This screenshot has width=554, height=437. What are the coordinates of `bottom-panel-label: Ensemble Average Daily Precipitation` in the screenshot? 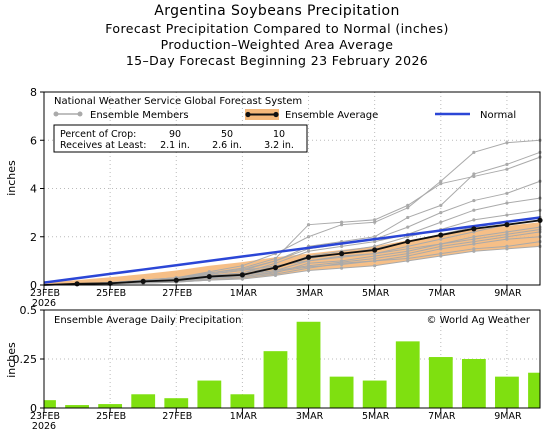 It's located at (147, 320).